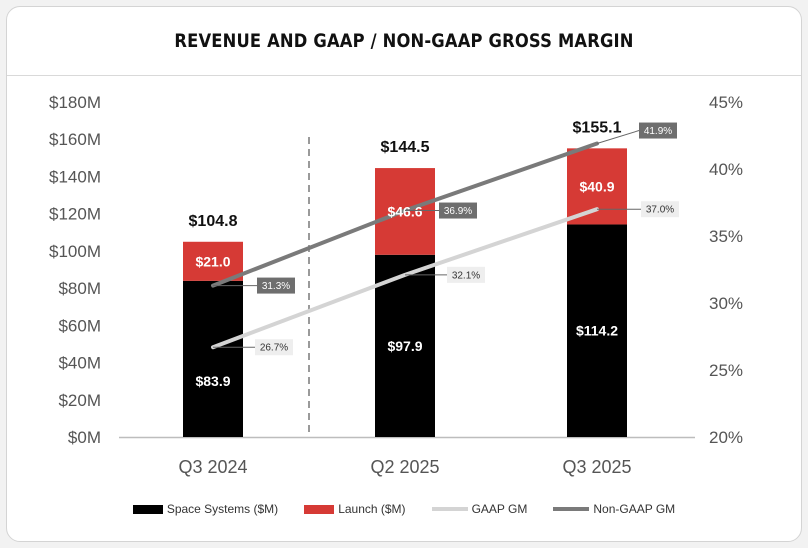 This screenshot has height=548, width=808. What do you see at coordinates (726, 370) in the screenshot?
I see `y-tick-label-right: 25%` at bounding box center [726, 370].